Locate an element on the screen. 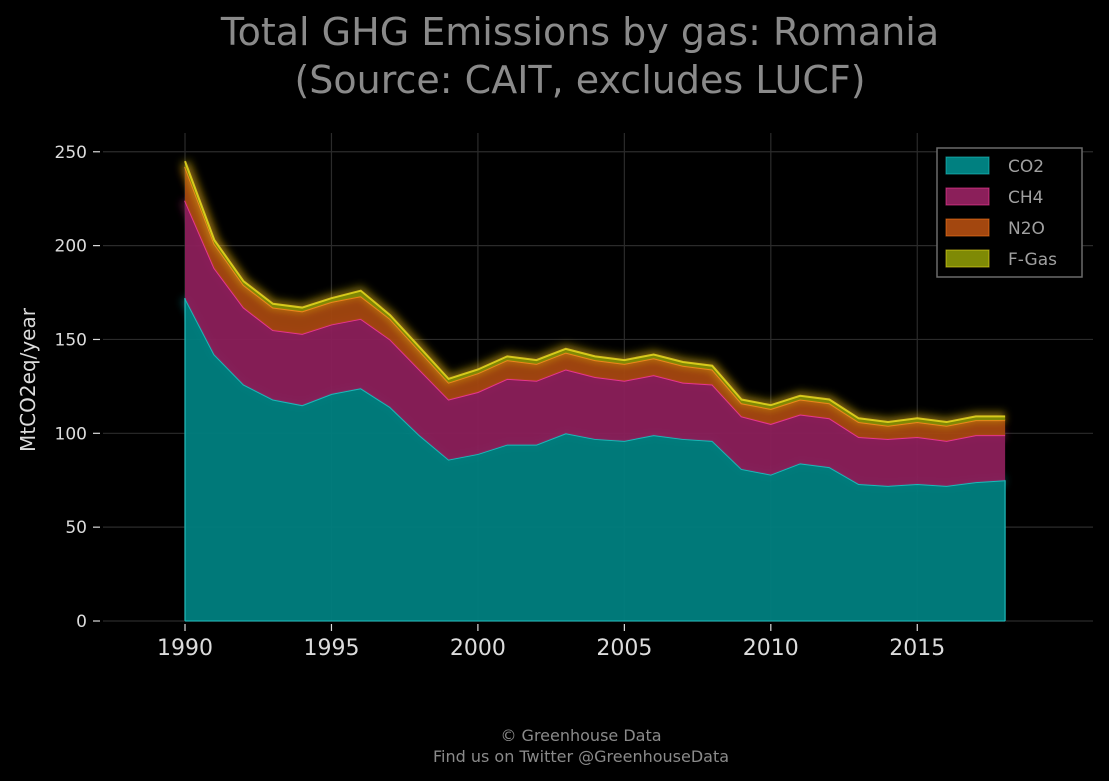 This screenshot has height=781, width=1109. chart-title-line2: (Source: CAIT, excludes LUCF) is located at coordinates (579, 80).